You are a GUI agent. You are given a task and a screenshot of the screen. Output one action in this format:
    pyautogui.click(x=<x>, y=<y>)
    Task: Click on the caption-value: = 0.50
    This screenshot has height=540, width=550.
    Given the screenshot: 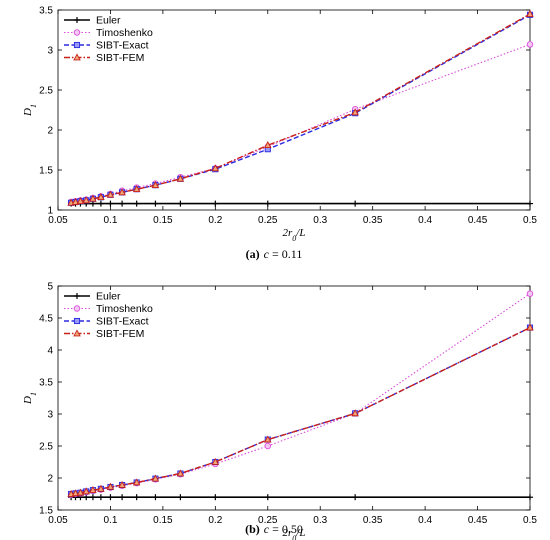 What is the action you would take?
    pyautogui.click(x=286, y=529)
    